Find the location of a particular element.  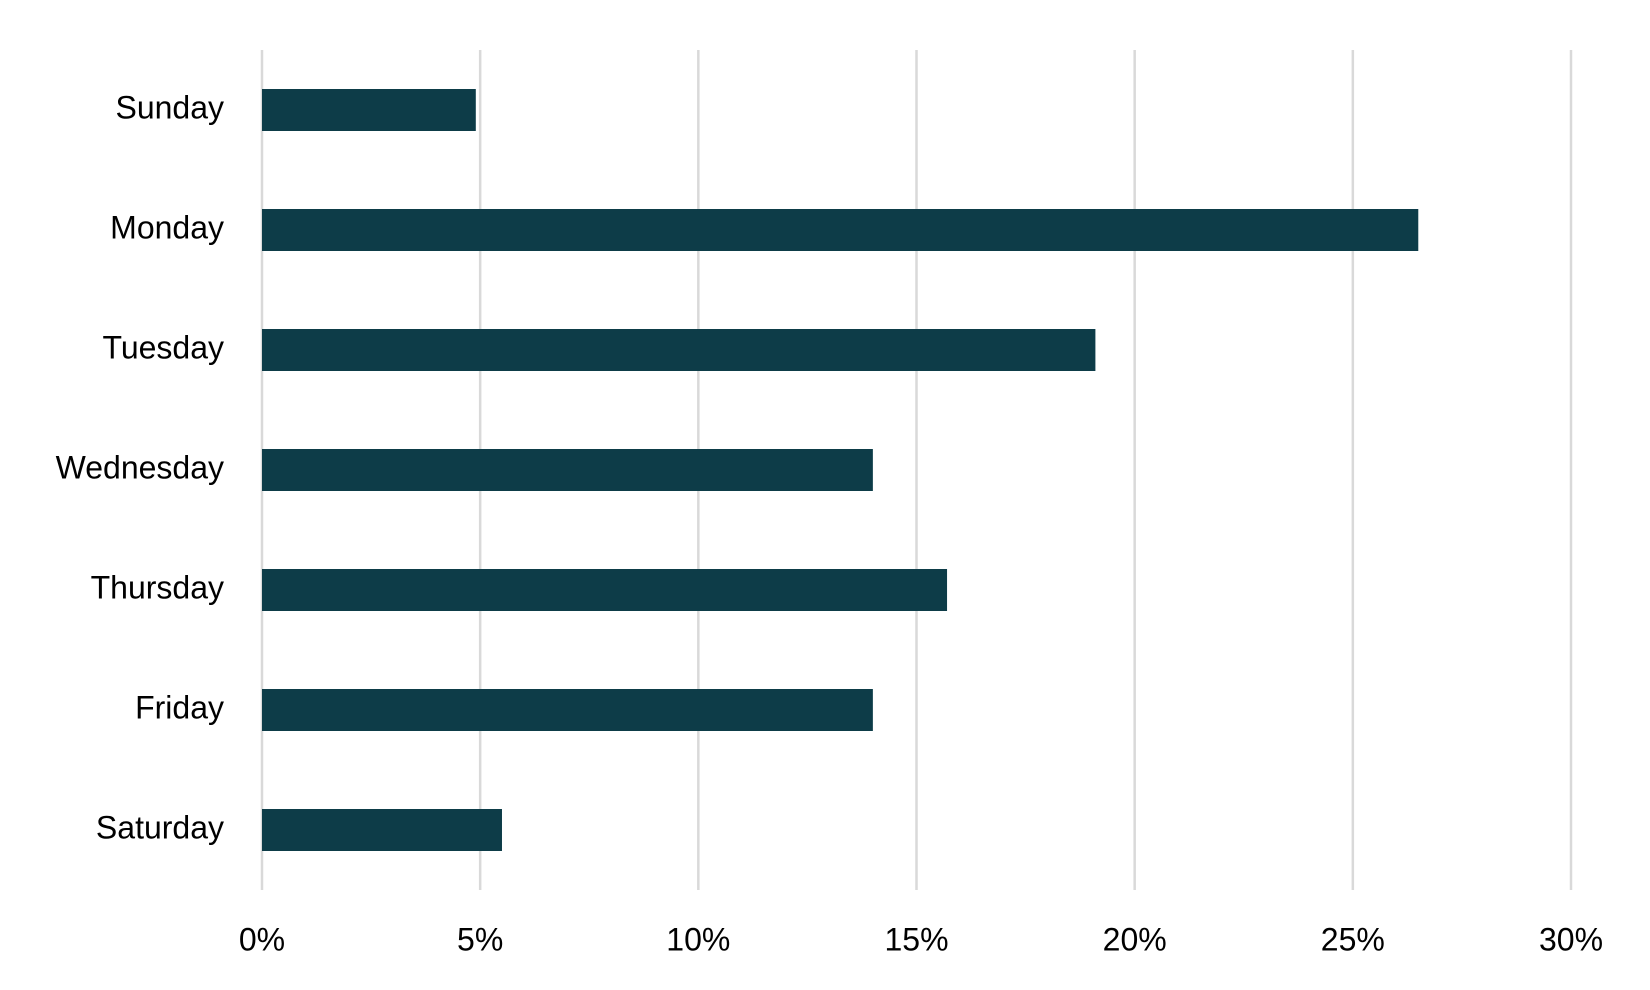

y-tick-label: Saturday is located at coordinates (160, 827).